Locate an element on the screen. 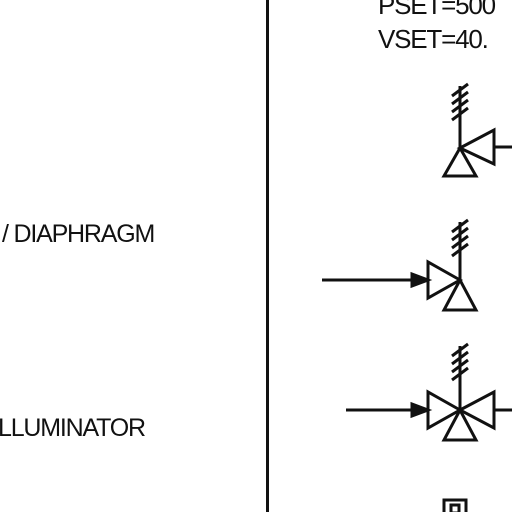  illuminator-label: LLUMINATOR is located at coordinates (73, 428).